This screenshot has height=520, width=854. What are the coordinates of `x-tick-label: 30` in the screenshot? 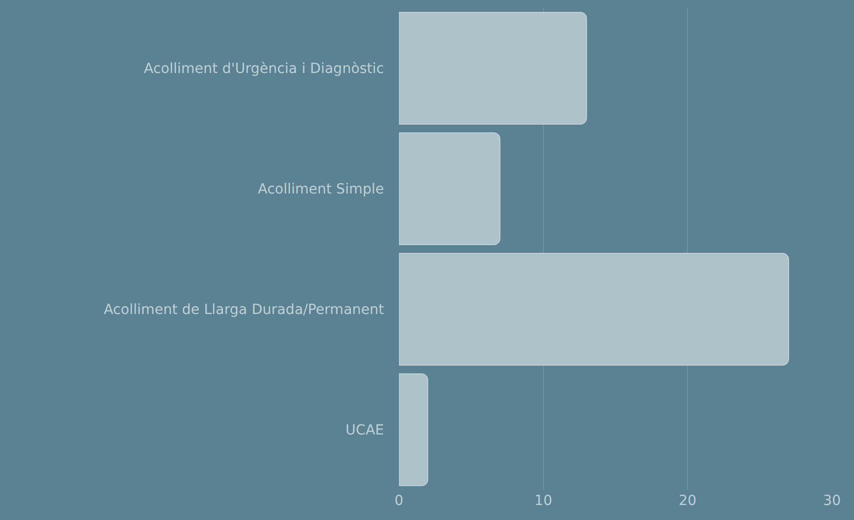 It's located at (832, 501).